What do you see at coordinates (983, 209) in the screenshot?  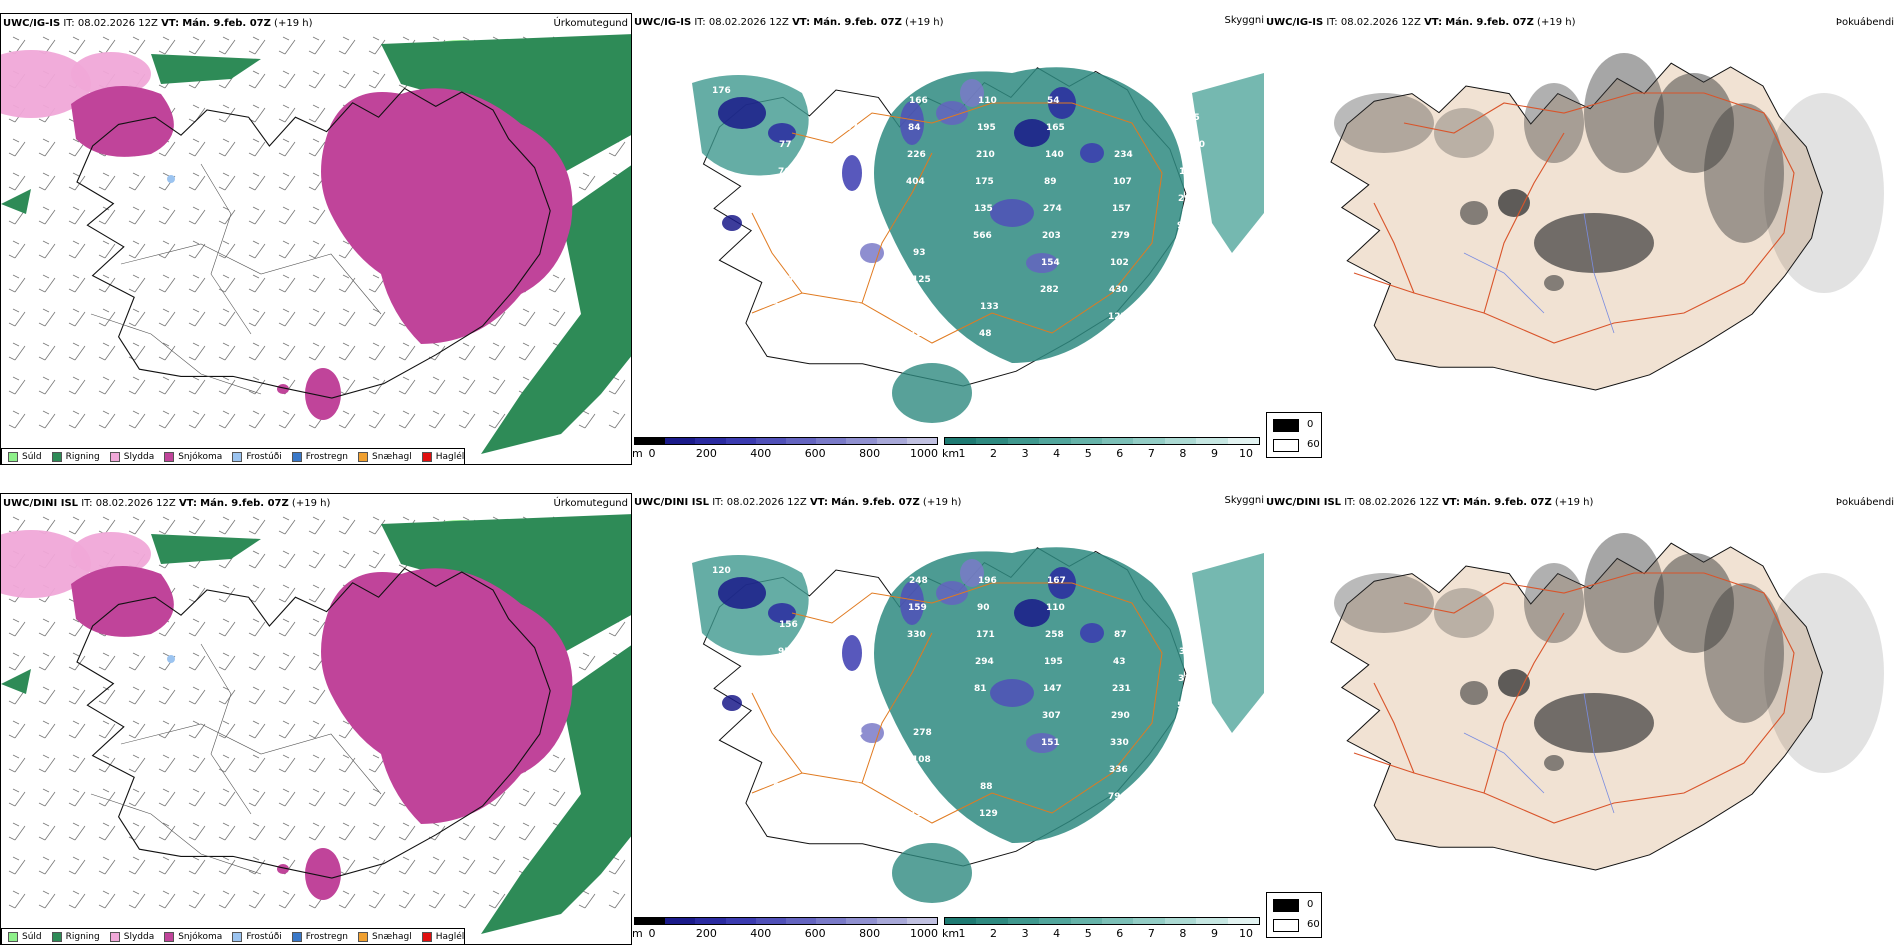 I see `visibility-value-label: 135` at bounding box center [983, 209].